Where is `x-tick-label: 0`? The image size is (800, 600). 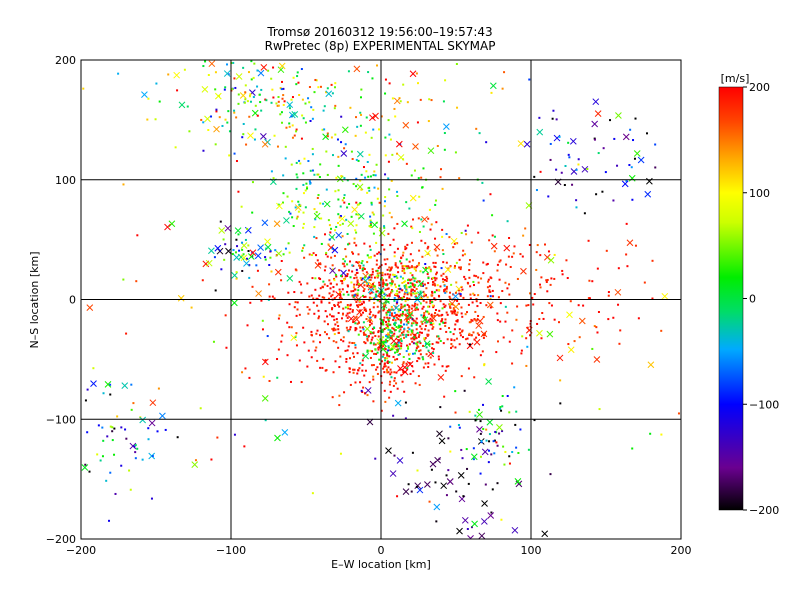
x-tick-label: 0 is located at coordinates (381, 550).